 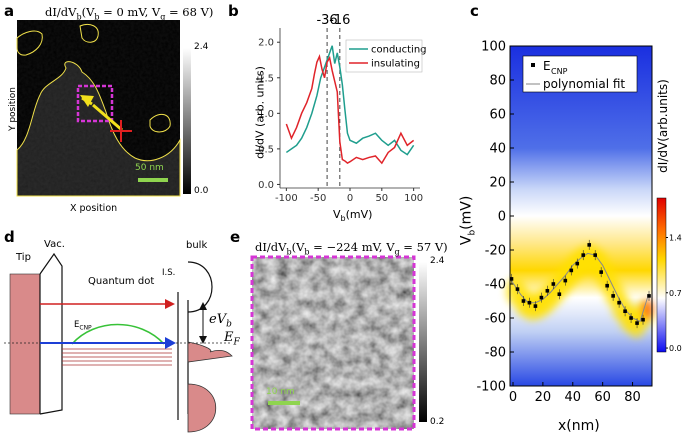 What do you see at coordinates (495, 319) in the screenshot?
I see `panel-c-ytick-label: -60` at bounding box center [495, 319].